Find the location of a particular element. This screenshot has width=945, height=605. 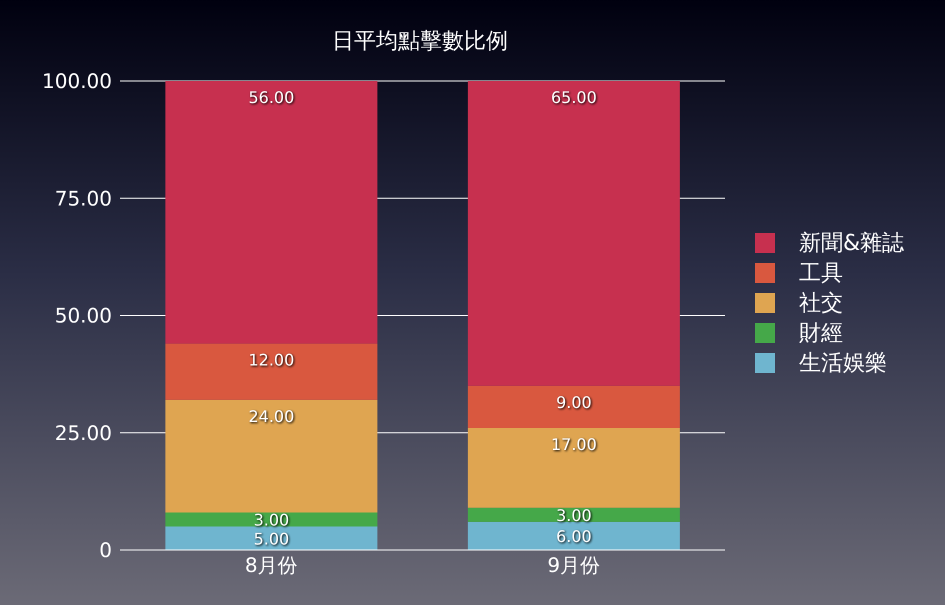

data-label: 9.00 is located at coordinates (574, 402).